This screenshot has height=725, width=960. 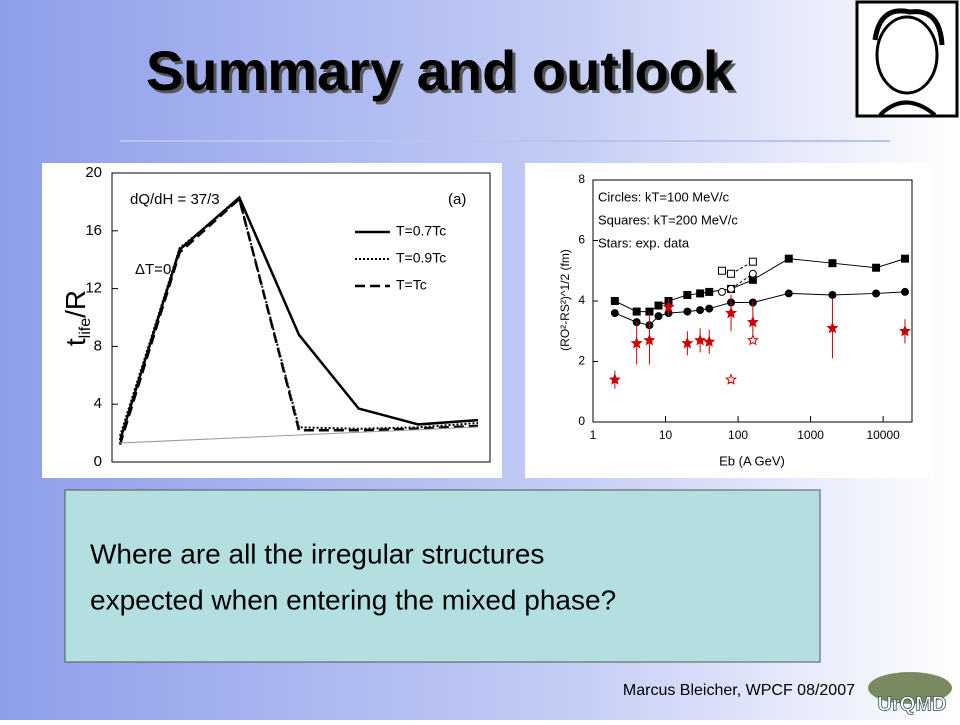 What do you see at coordinates (421, 231) in the screenshot?
I see `legend-label: T=0.7Tc` at bounding box center [421, 231].